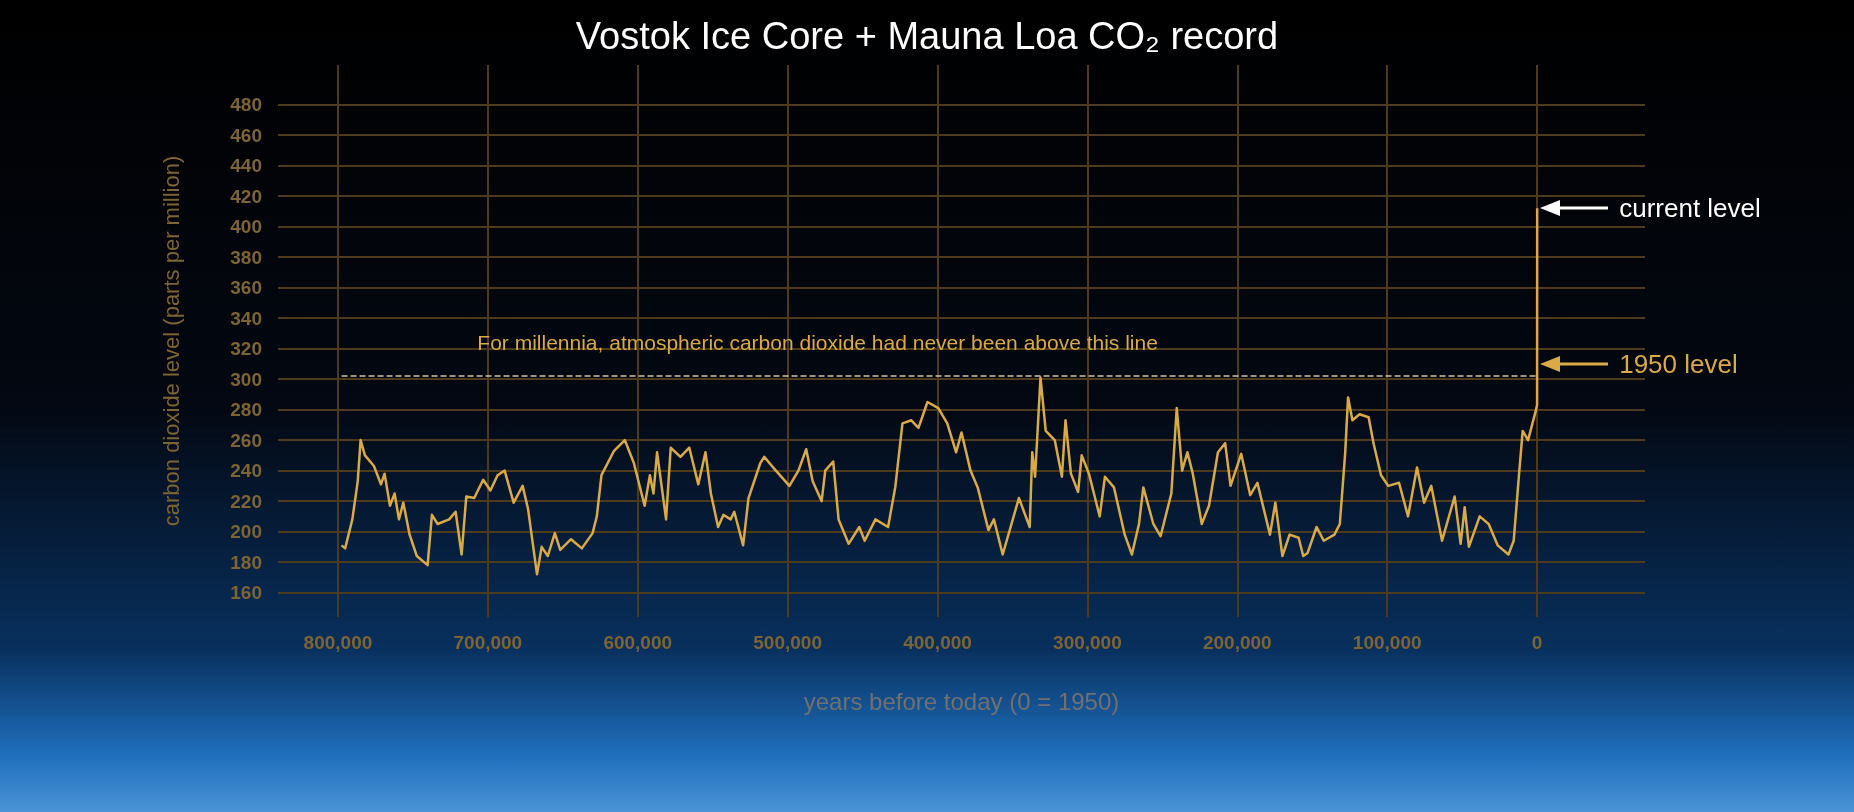 This screenshot has width=1854, height=812. Describe the element at coordinates (1237, 642) in the screenshot. I see `x-tick-label: 200,000` at that location.